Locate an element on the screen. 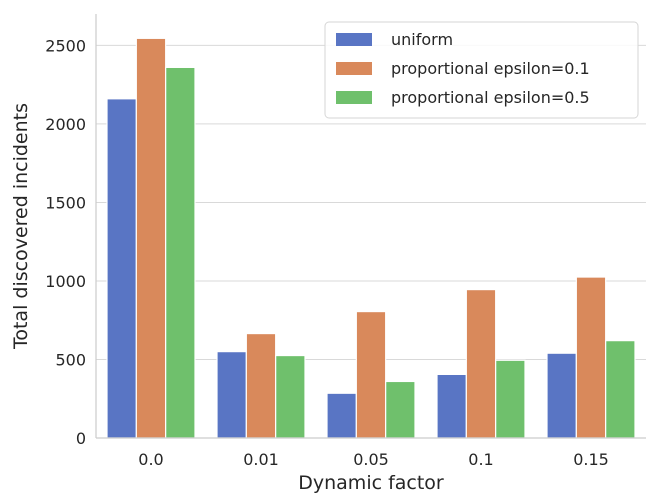 The height and width of the screenshot is (504, 663). y-tick-label: 2000 is located at coordinates (65, 124).